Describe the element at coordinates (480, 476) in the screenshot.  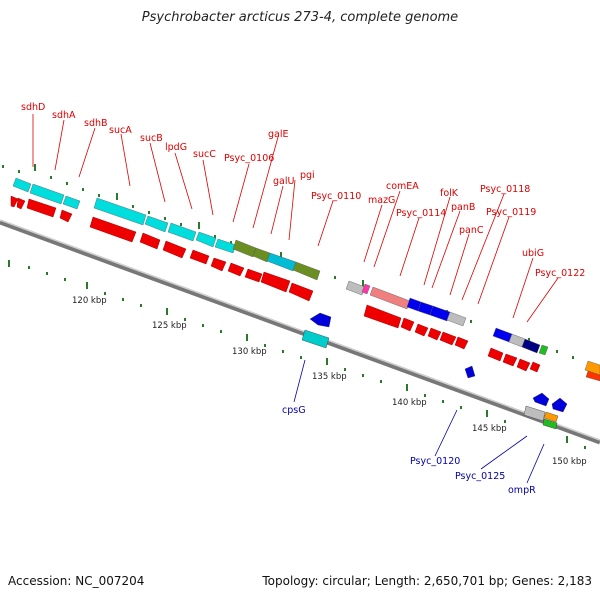
I see `gene-label-Psyc_0125: Psyc_0125` at that location.